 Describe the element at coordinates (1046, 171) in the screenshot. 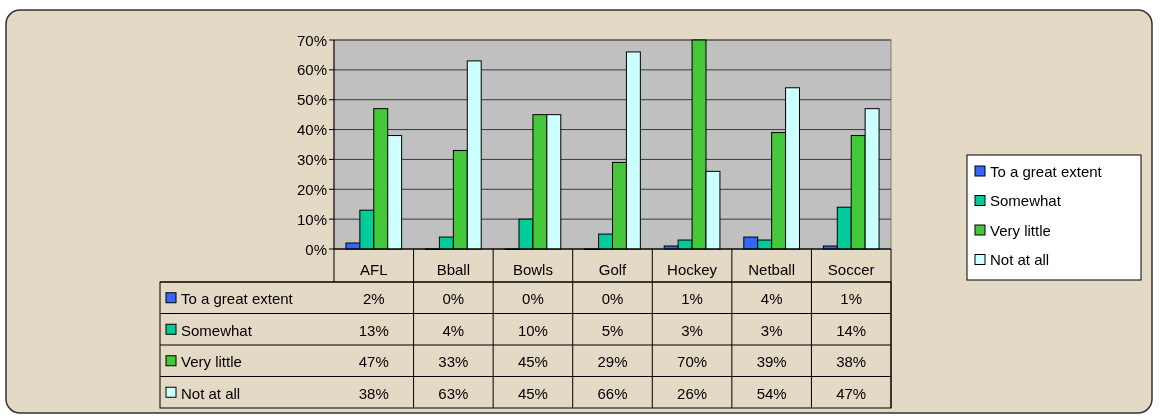

I see `text: To a great extent` at that location.